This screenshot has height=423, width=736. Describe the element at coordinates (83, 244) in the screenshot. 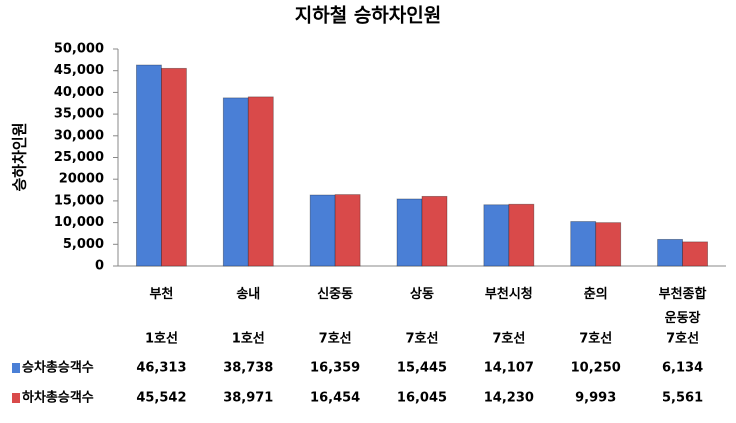

I see `y-tick-label: 5,000` at that location.